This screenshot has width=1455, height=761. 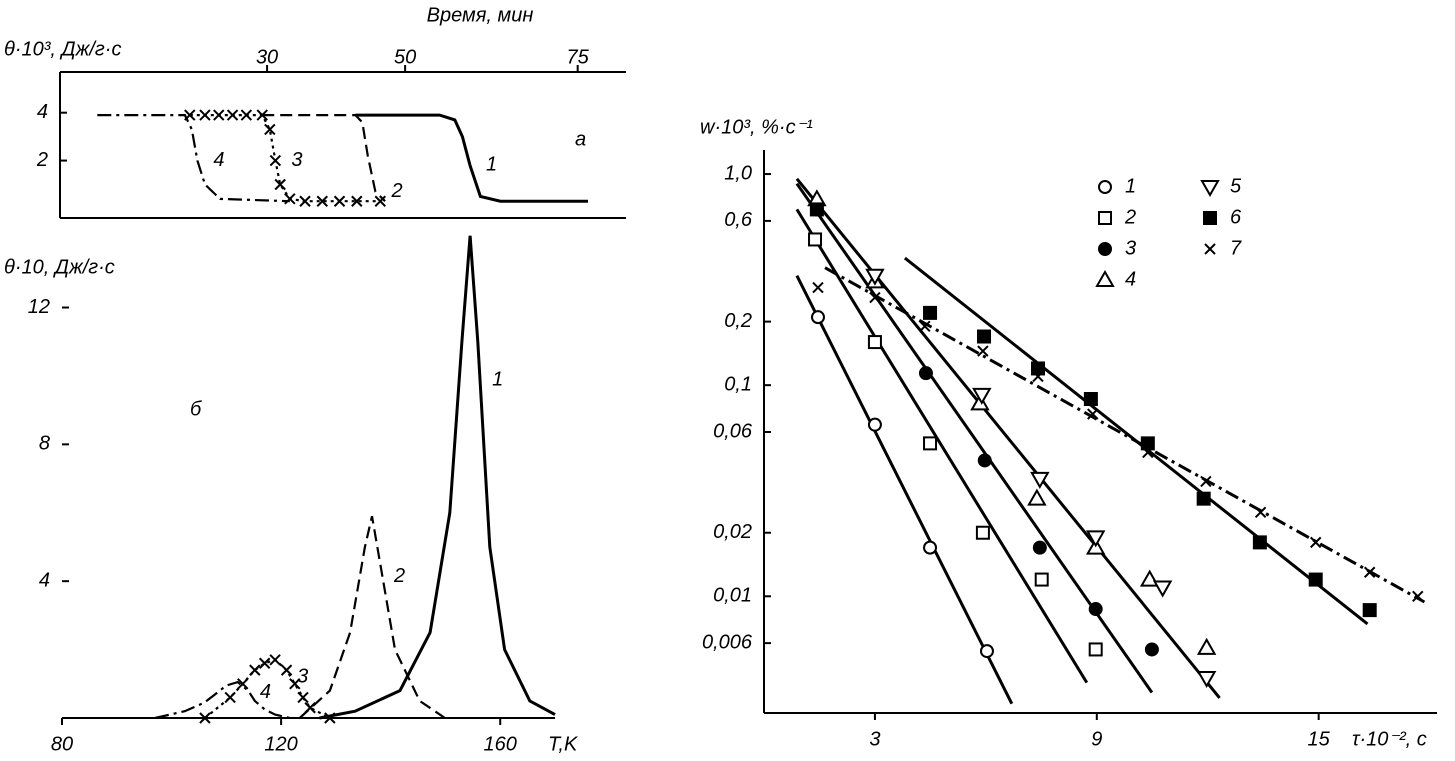 What do you see at coordinates (267, 57) in the screenshot?
I see `x-tick-label: 30` at bounding box center [267, 57].